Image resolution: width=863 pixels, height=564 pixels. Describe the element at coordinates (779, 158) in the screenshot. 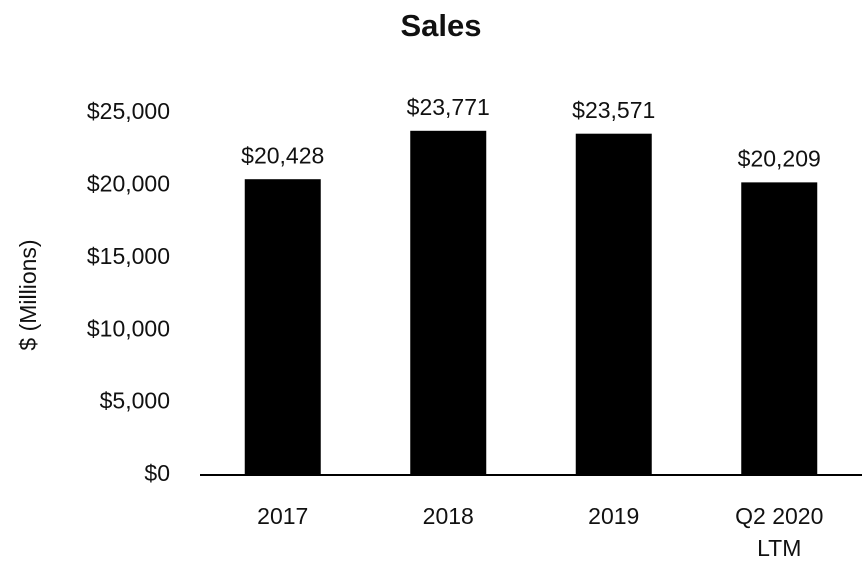

I see `data-label: $20,209` at that location.